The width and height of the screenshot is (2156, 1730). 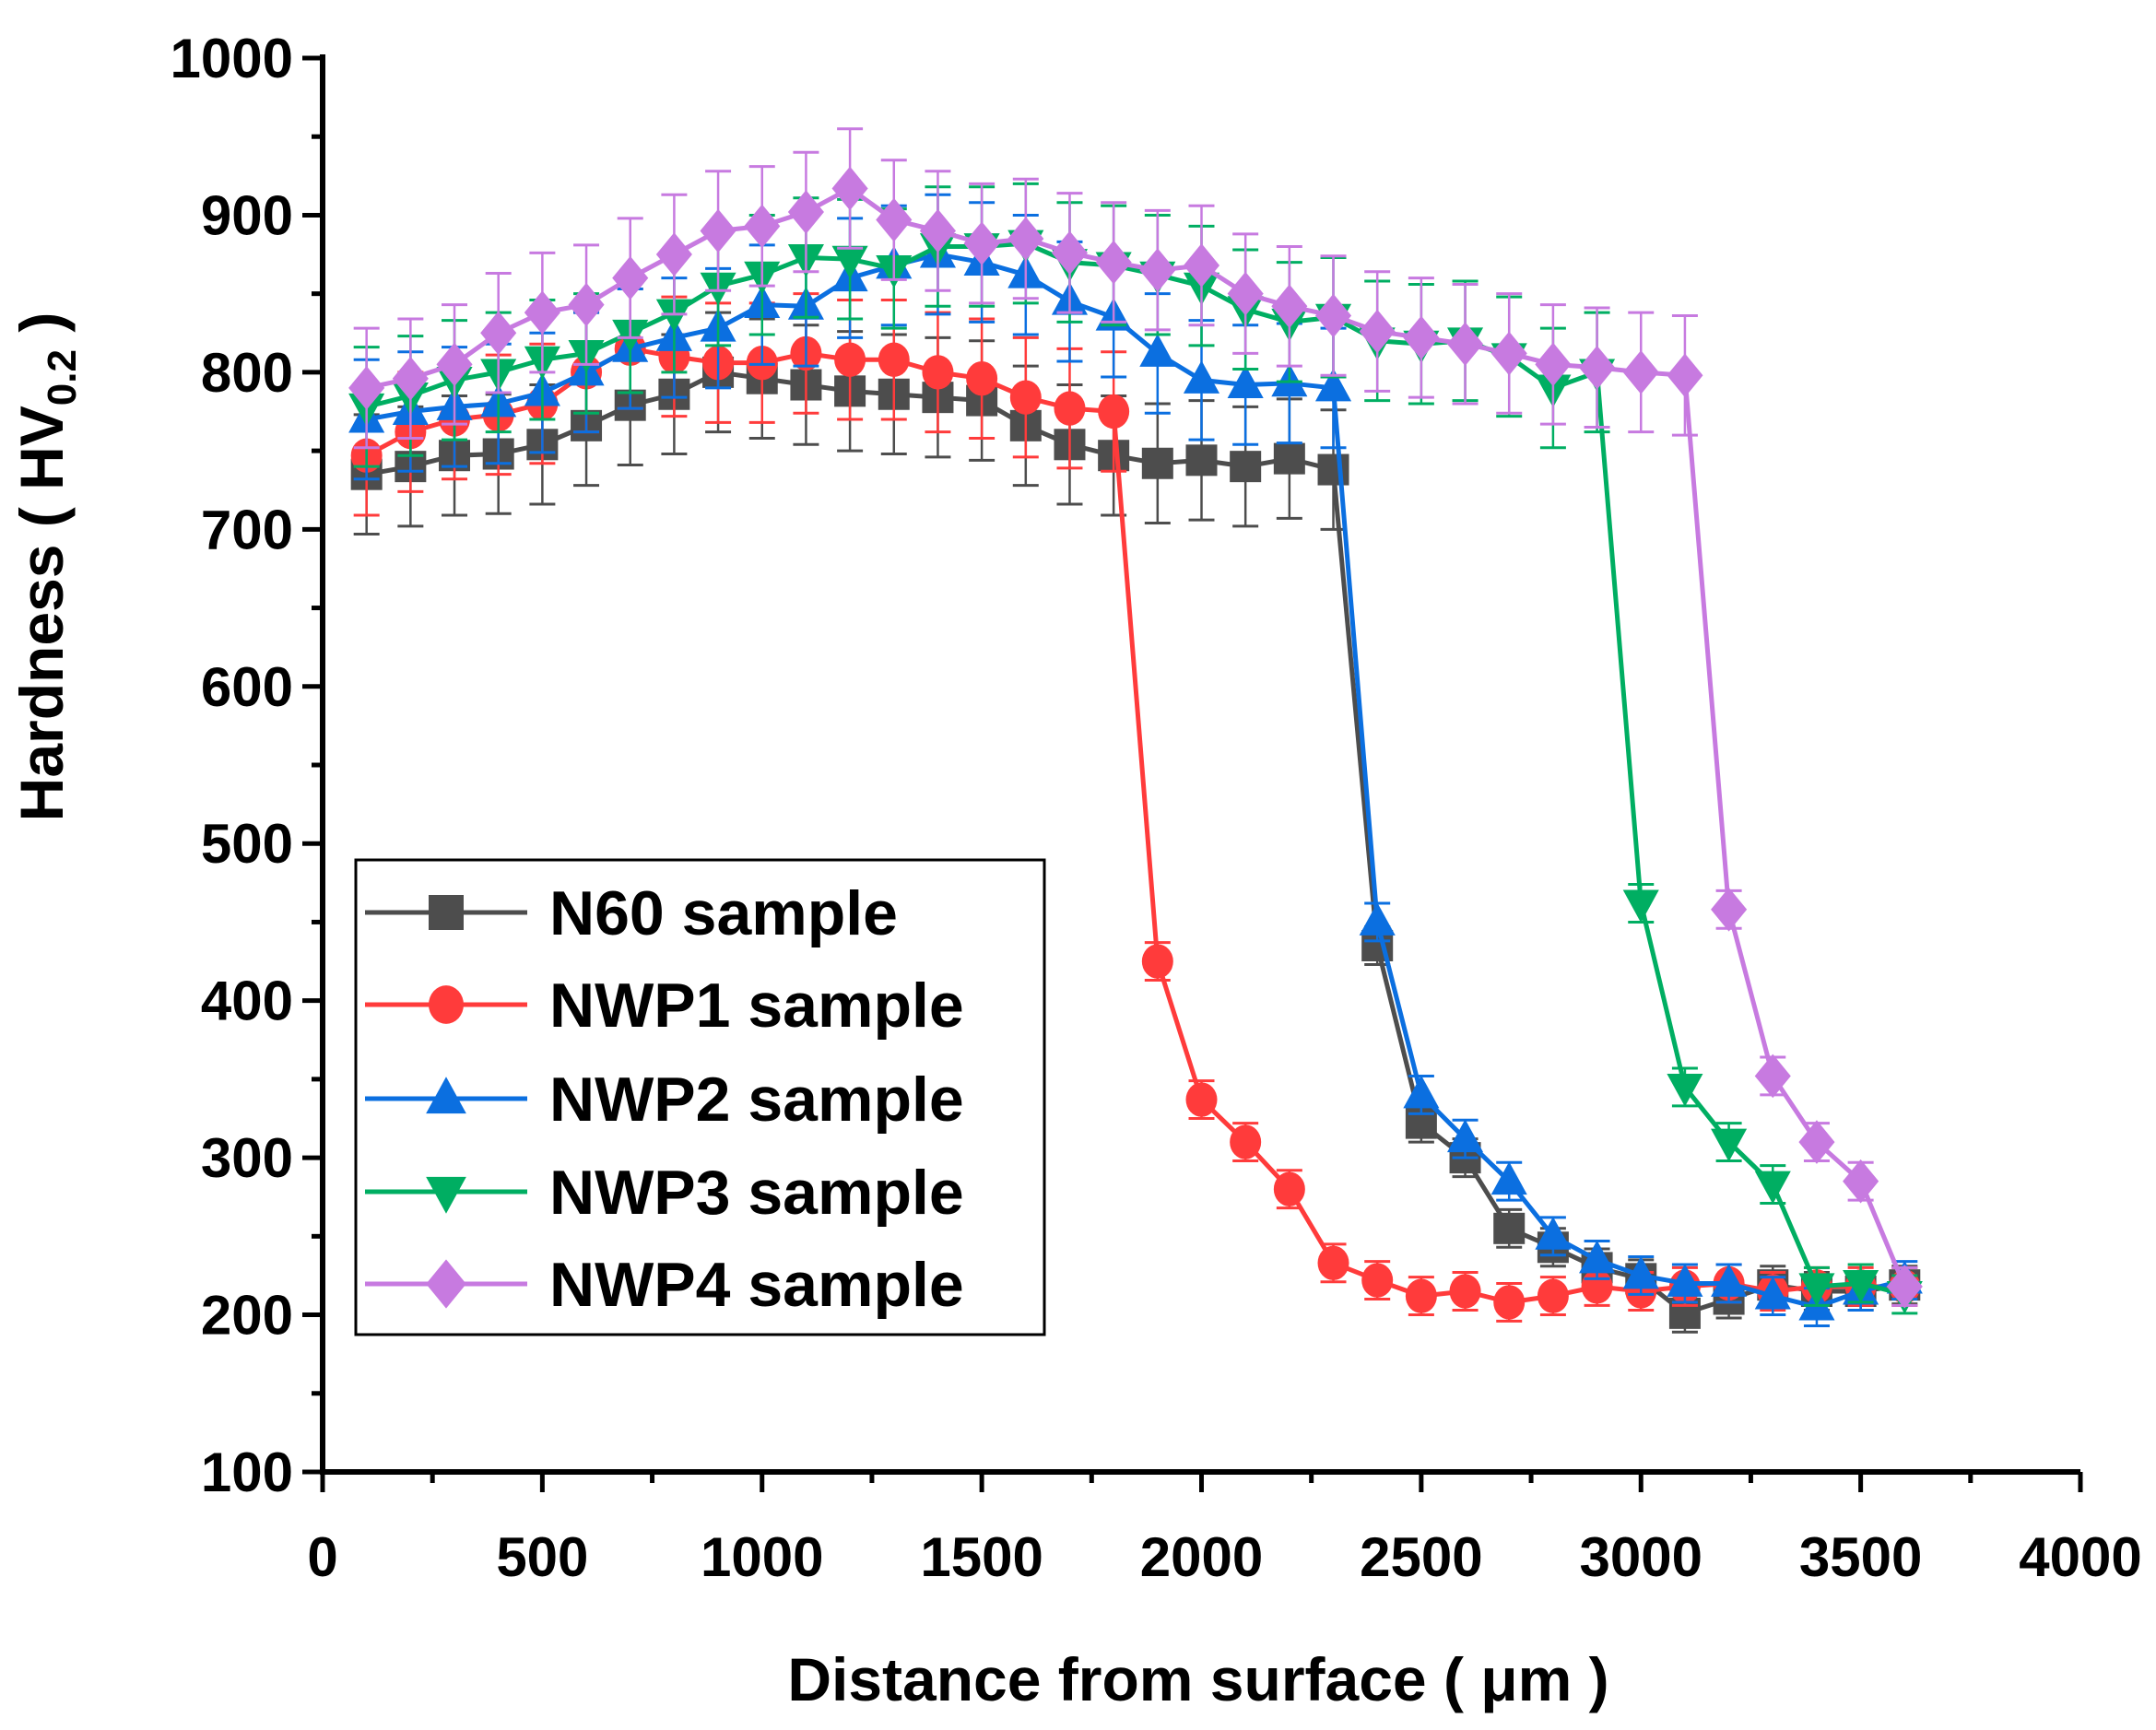 What do you see at coordinates (756, 1100) in the screenshot?
I see `legend-label: NWP2 sample` at bounding box center [756, 1100].